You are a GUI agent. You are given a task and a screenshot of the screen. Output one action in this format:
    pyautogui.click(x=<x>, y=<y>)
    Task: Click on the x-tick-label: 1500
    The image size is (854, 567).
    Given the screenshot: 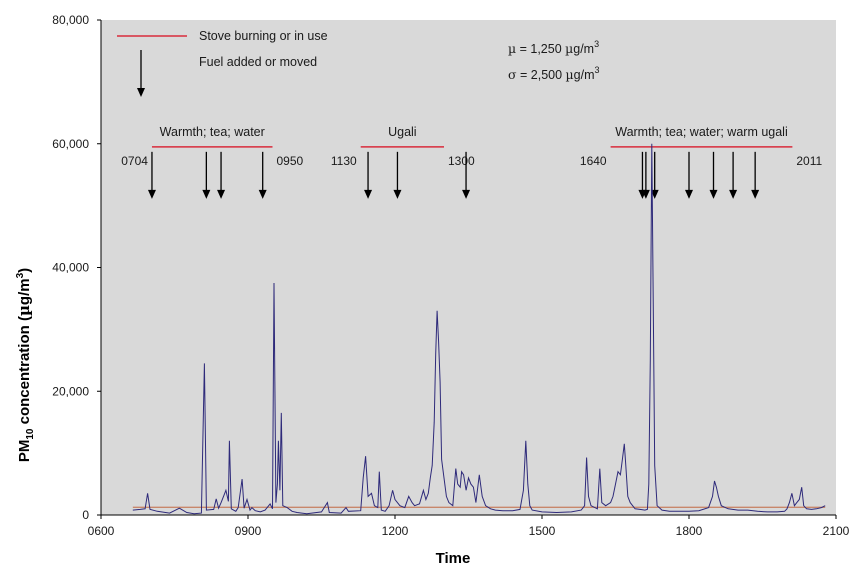 What is the action you would take?
    pyautogui.click(x=542, y=531)
    